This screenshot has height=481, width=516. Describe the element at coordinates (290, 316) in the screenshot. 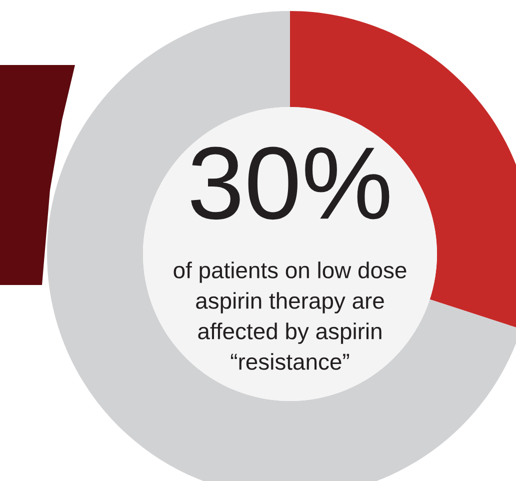

I see `text: of patients on low dose aspirin therapy are affected by aspirin “resistance”` at that location.